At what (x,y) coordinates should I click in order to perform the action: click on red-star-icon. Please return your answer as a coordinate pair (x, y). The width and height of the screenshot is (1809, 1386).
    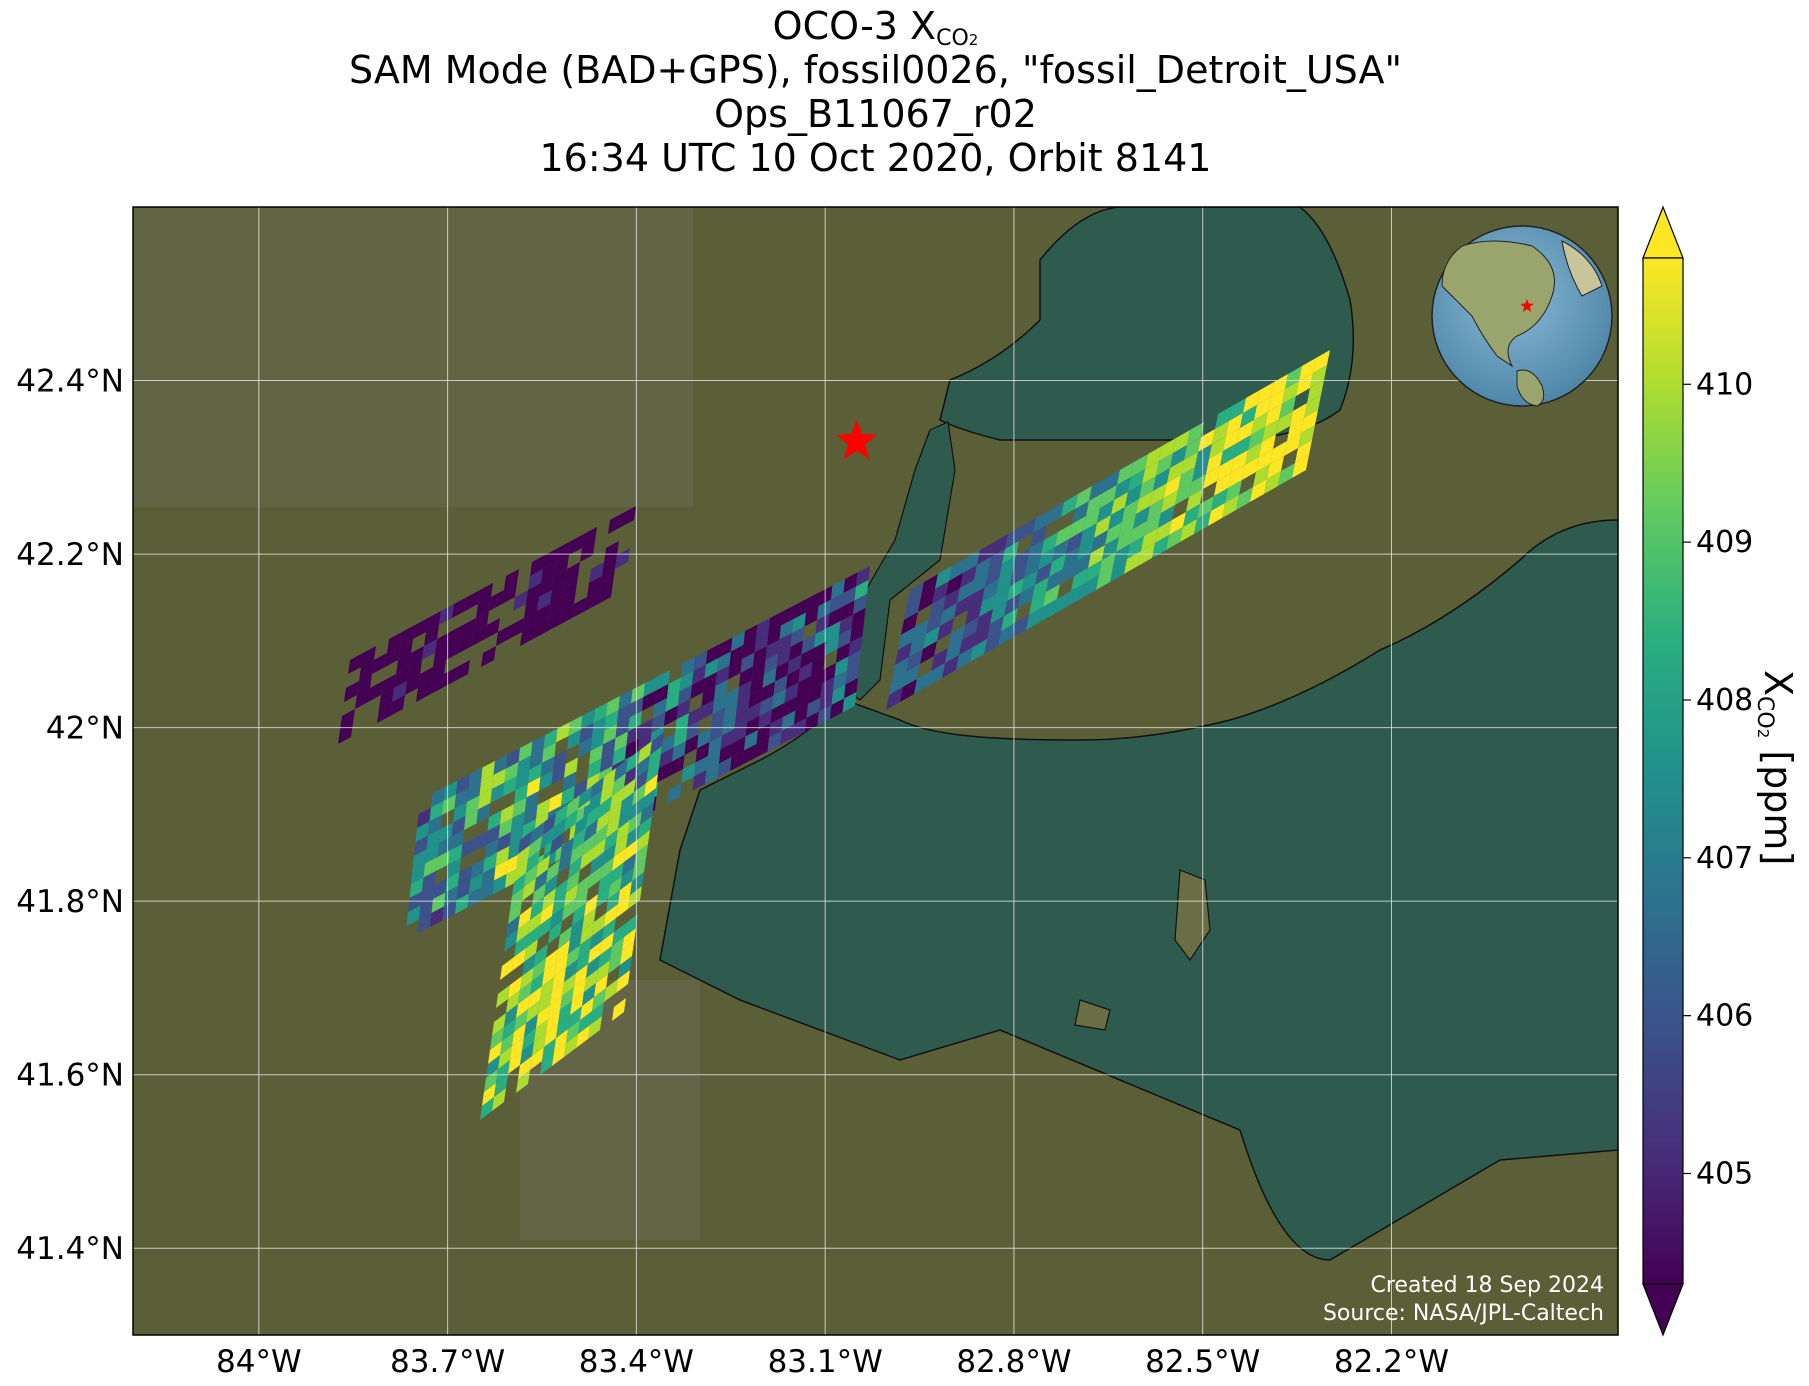
    Looking at the image, I should click on (856, 439).